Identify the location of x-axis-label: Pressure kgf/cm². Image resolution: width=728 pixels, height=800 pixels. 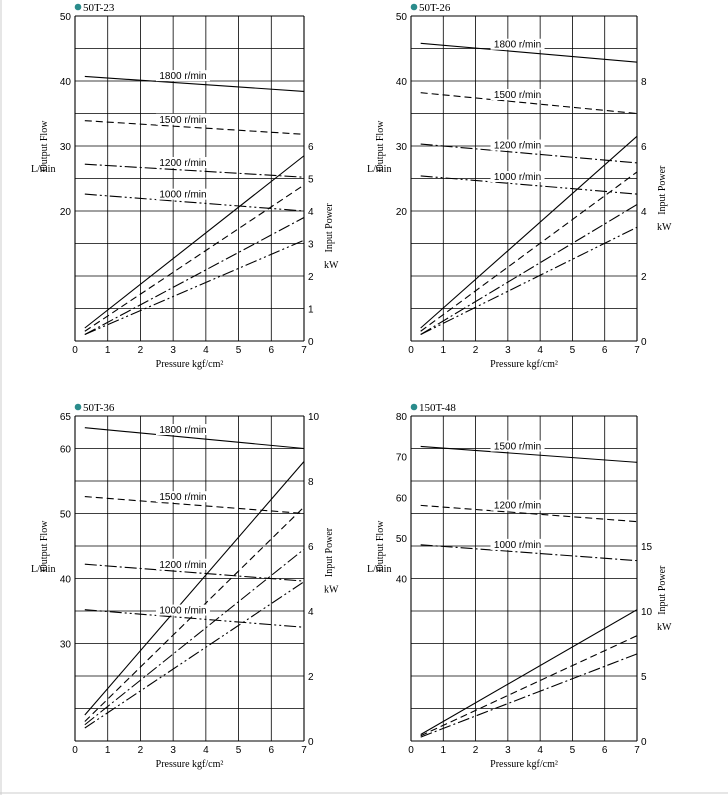
(524, 364).